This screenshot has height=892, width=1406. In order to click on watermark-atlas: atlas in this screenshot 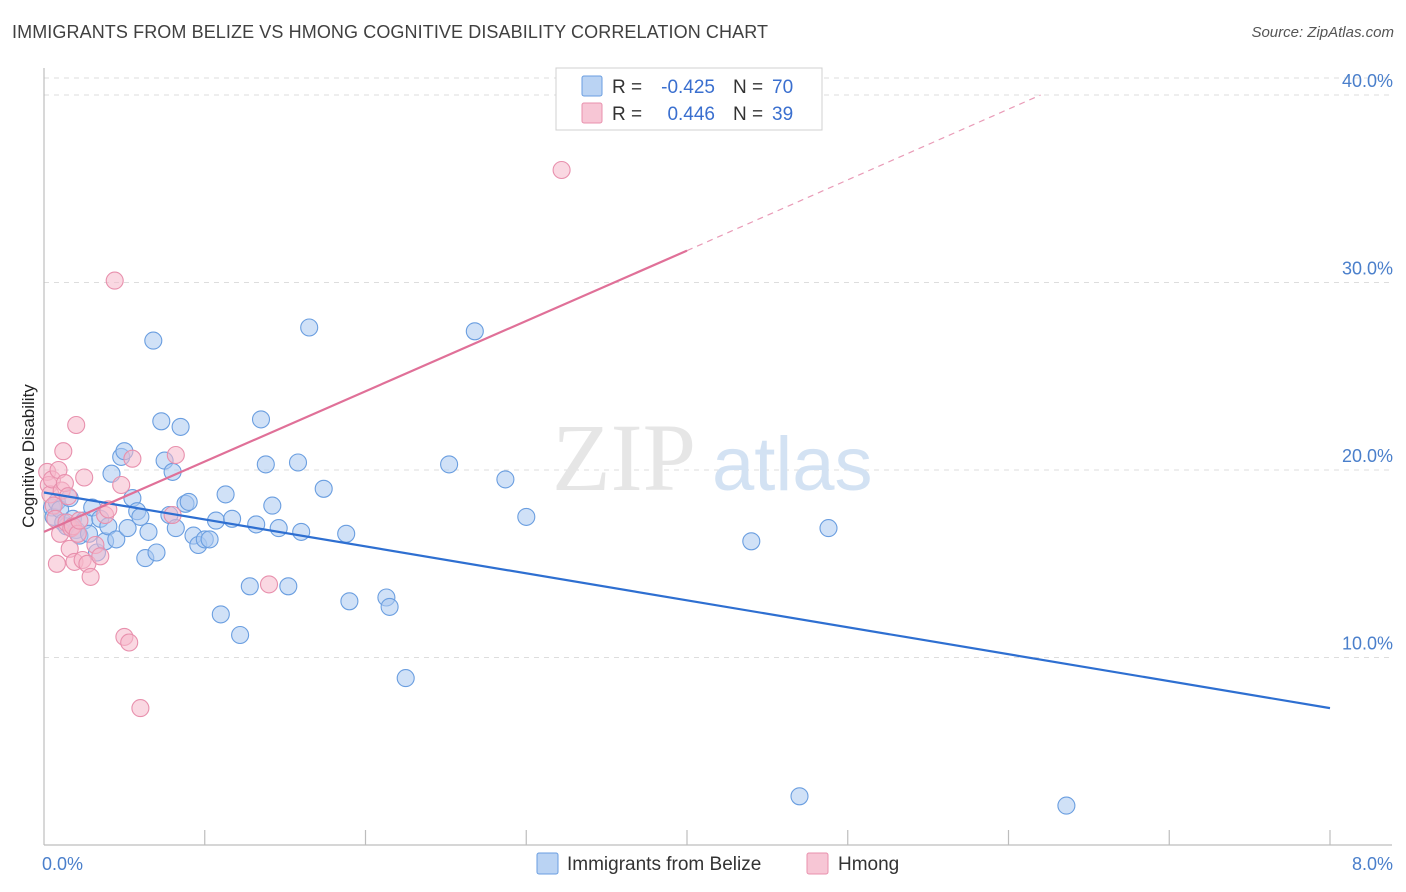, I will do `click(792, 464)`.